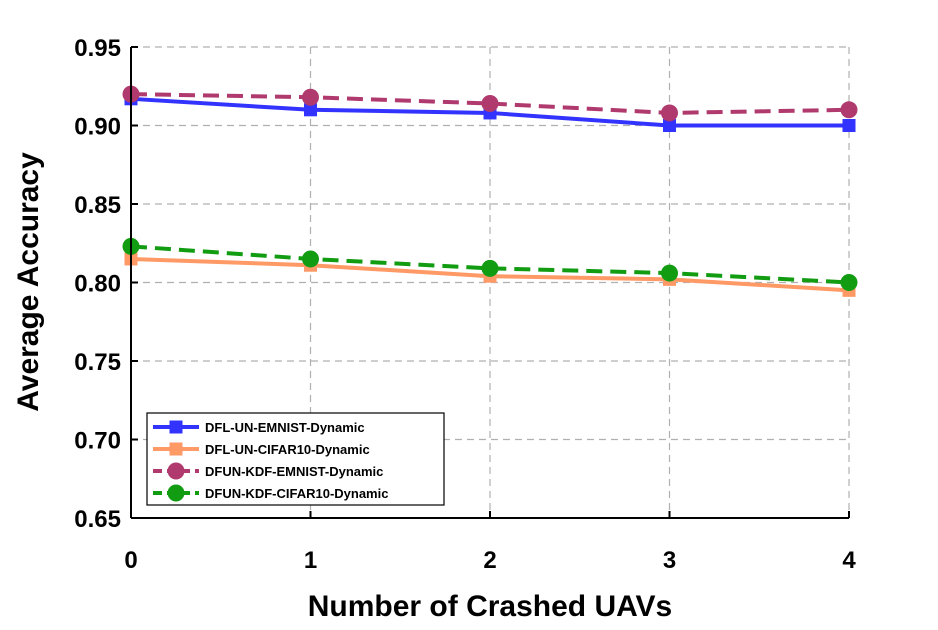  I want to click on legend-label: DFL-UN-CIFAR10-Dynamic, so click(287, 449).